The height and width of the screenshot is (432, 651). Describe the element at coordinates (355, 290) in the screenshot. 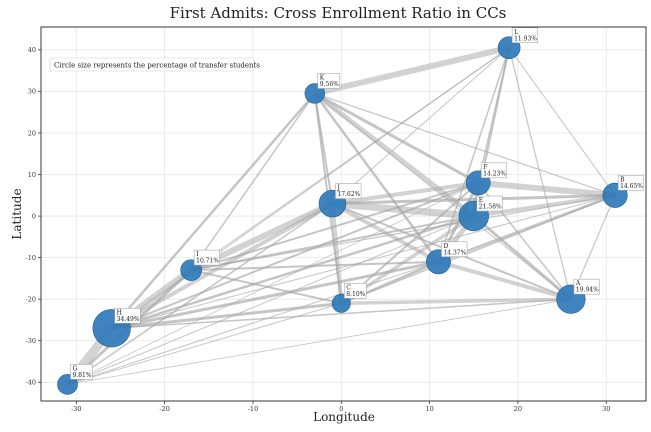

I see `node-label: C8.10%` at that location.